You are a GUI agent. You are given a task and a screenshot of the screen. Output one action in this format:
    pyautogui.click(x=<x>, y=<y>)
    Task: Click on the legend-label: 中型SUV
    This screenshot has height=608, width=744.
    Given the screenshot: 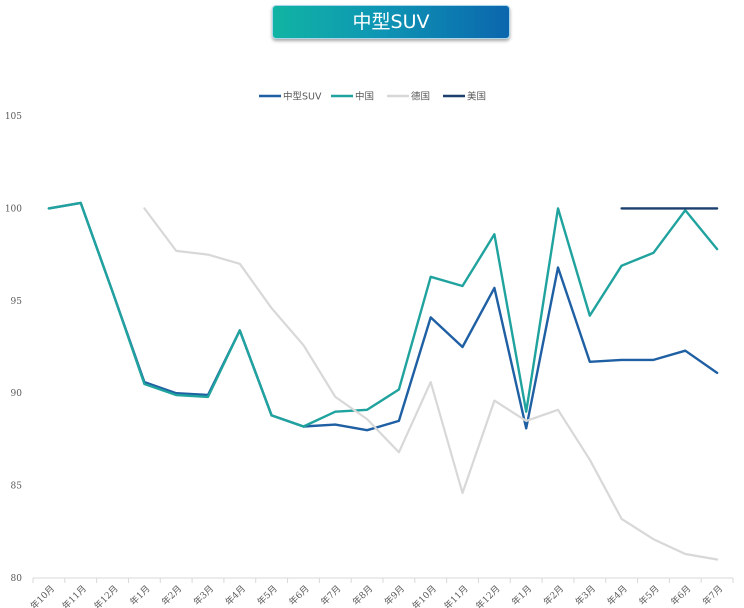 What is the action you would take?
    pyautogui.click(x=302, y=97)
    